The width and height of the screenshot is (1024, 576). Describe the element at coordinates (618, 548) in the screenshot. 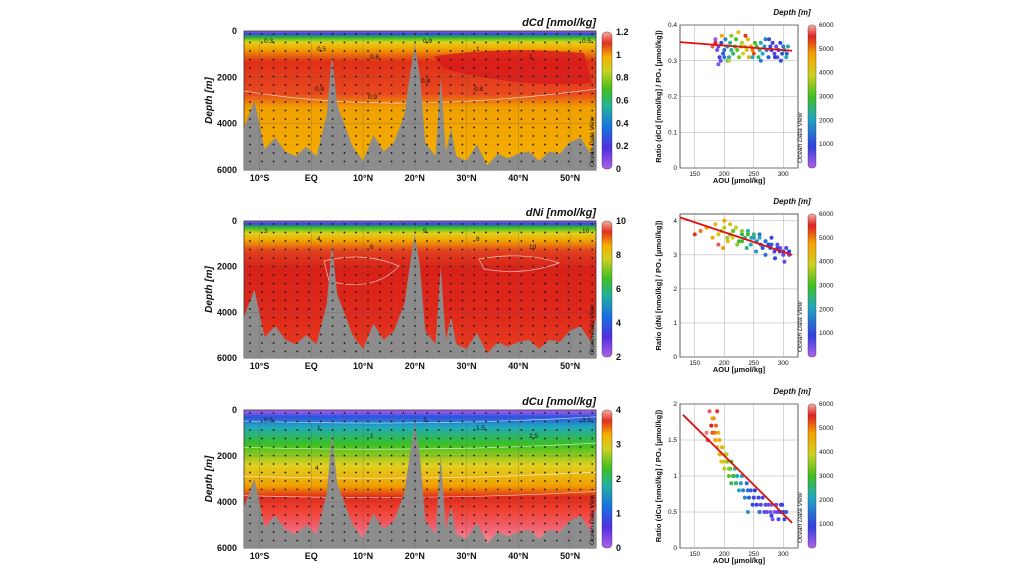

I see `colorbar-tick-label: 0` at that location.